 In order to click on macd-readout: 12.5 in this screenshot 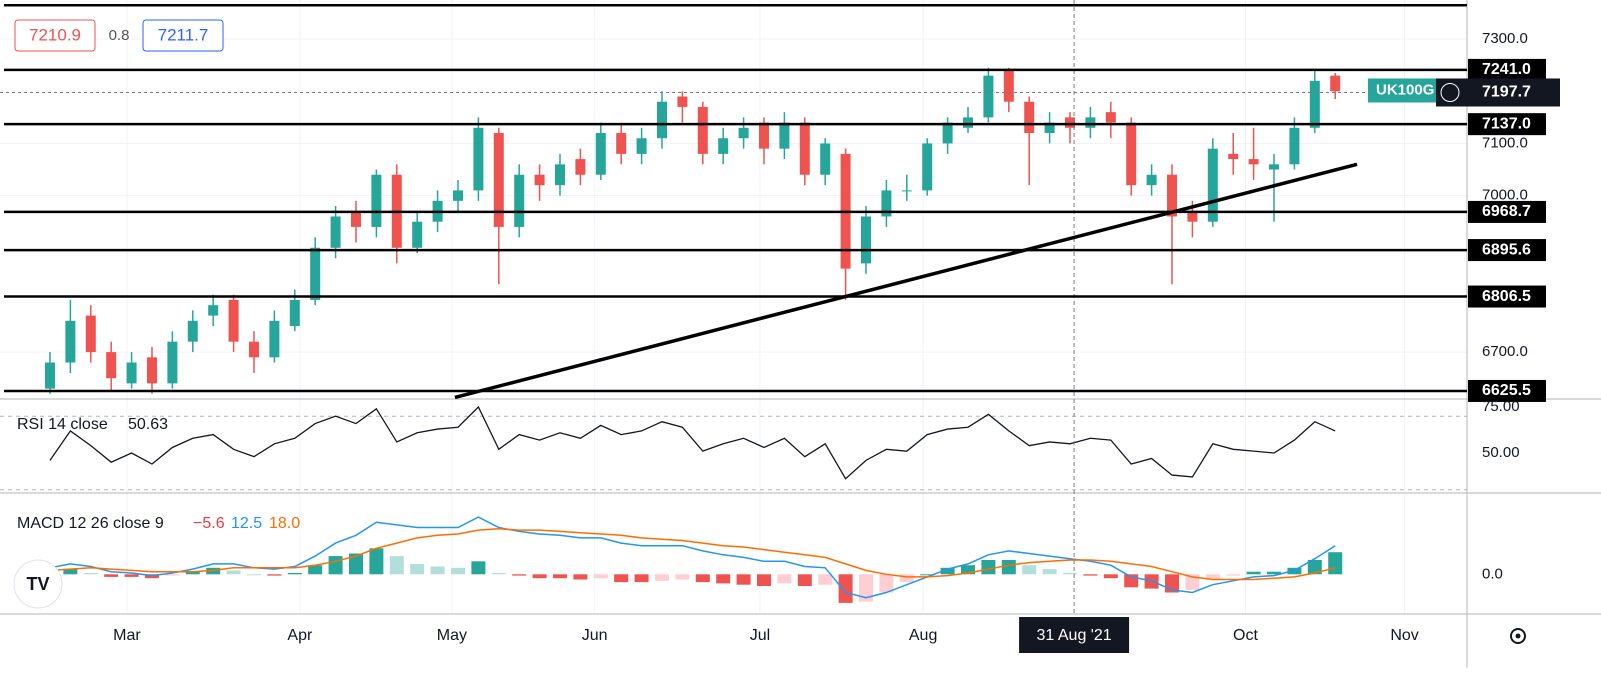, I will do `click(246, 523)`.